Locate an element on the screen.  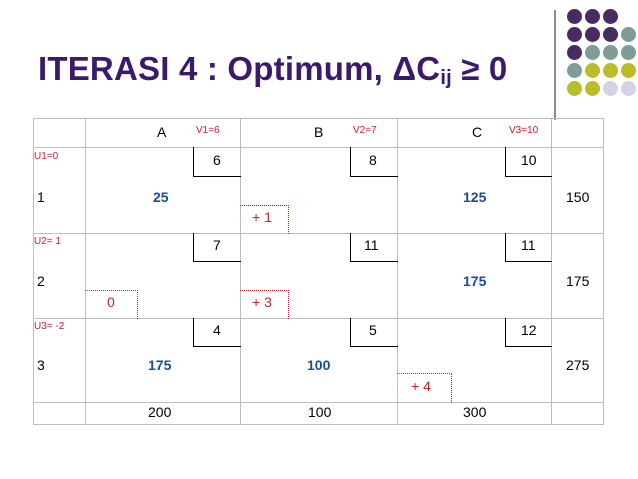
row-potential-u3: U3= -2 is located at coordinates (49, 326).